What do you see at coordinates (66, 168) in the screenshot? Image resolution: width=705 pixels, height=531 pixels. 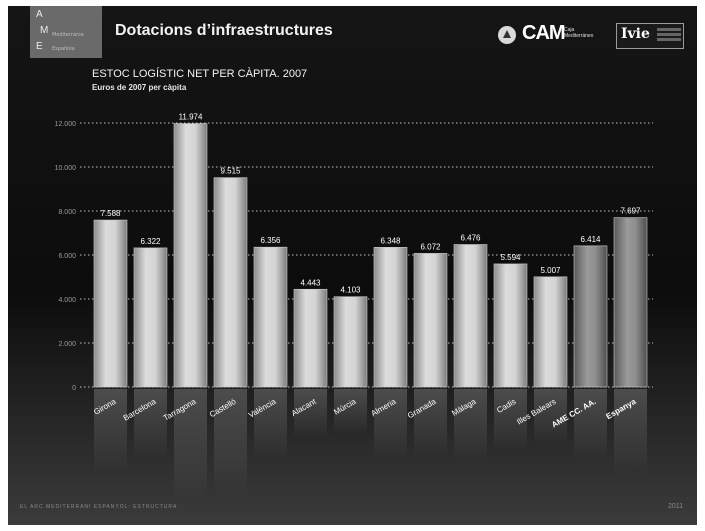 I see `y-tick-label: 10.000` at bounding box center [66, 168].